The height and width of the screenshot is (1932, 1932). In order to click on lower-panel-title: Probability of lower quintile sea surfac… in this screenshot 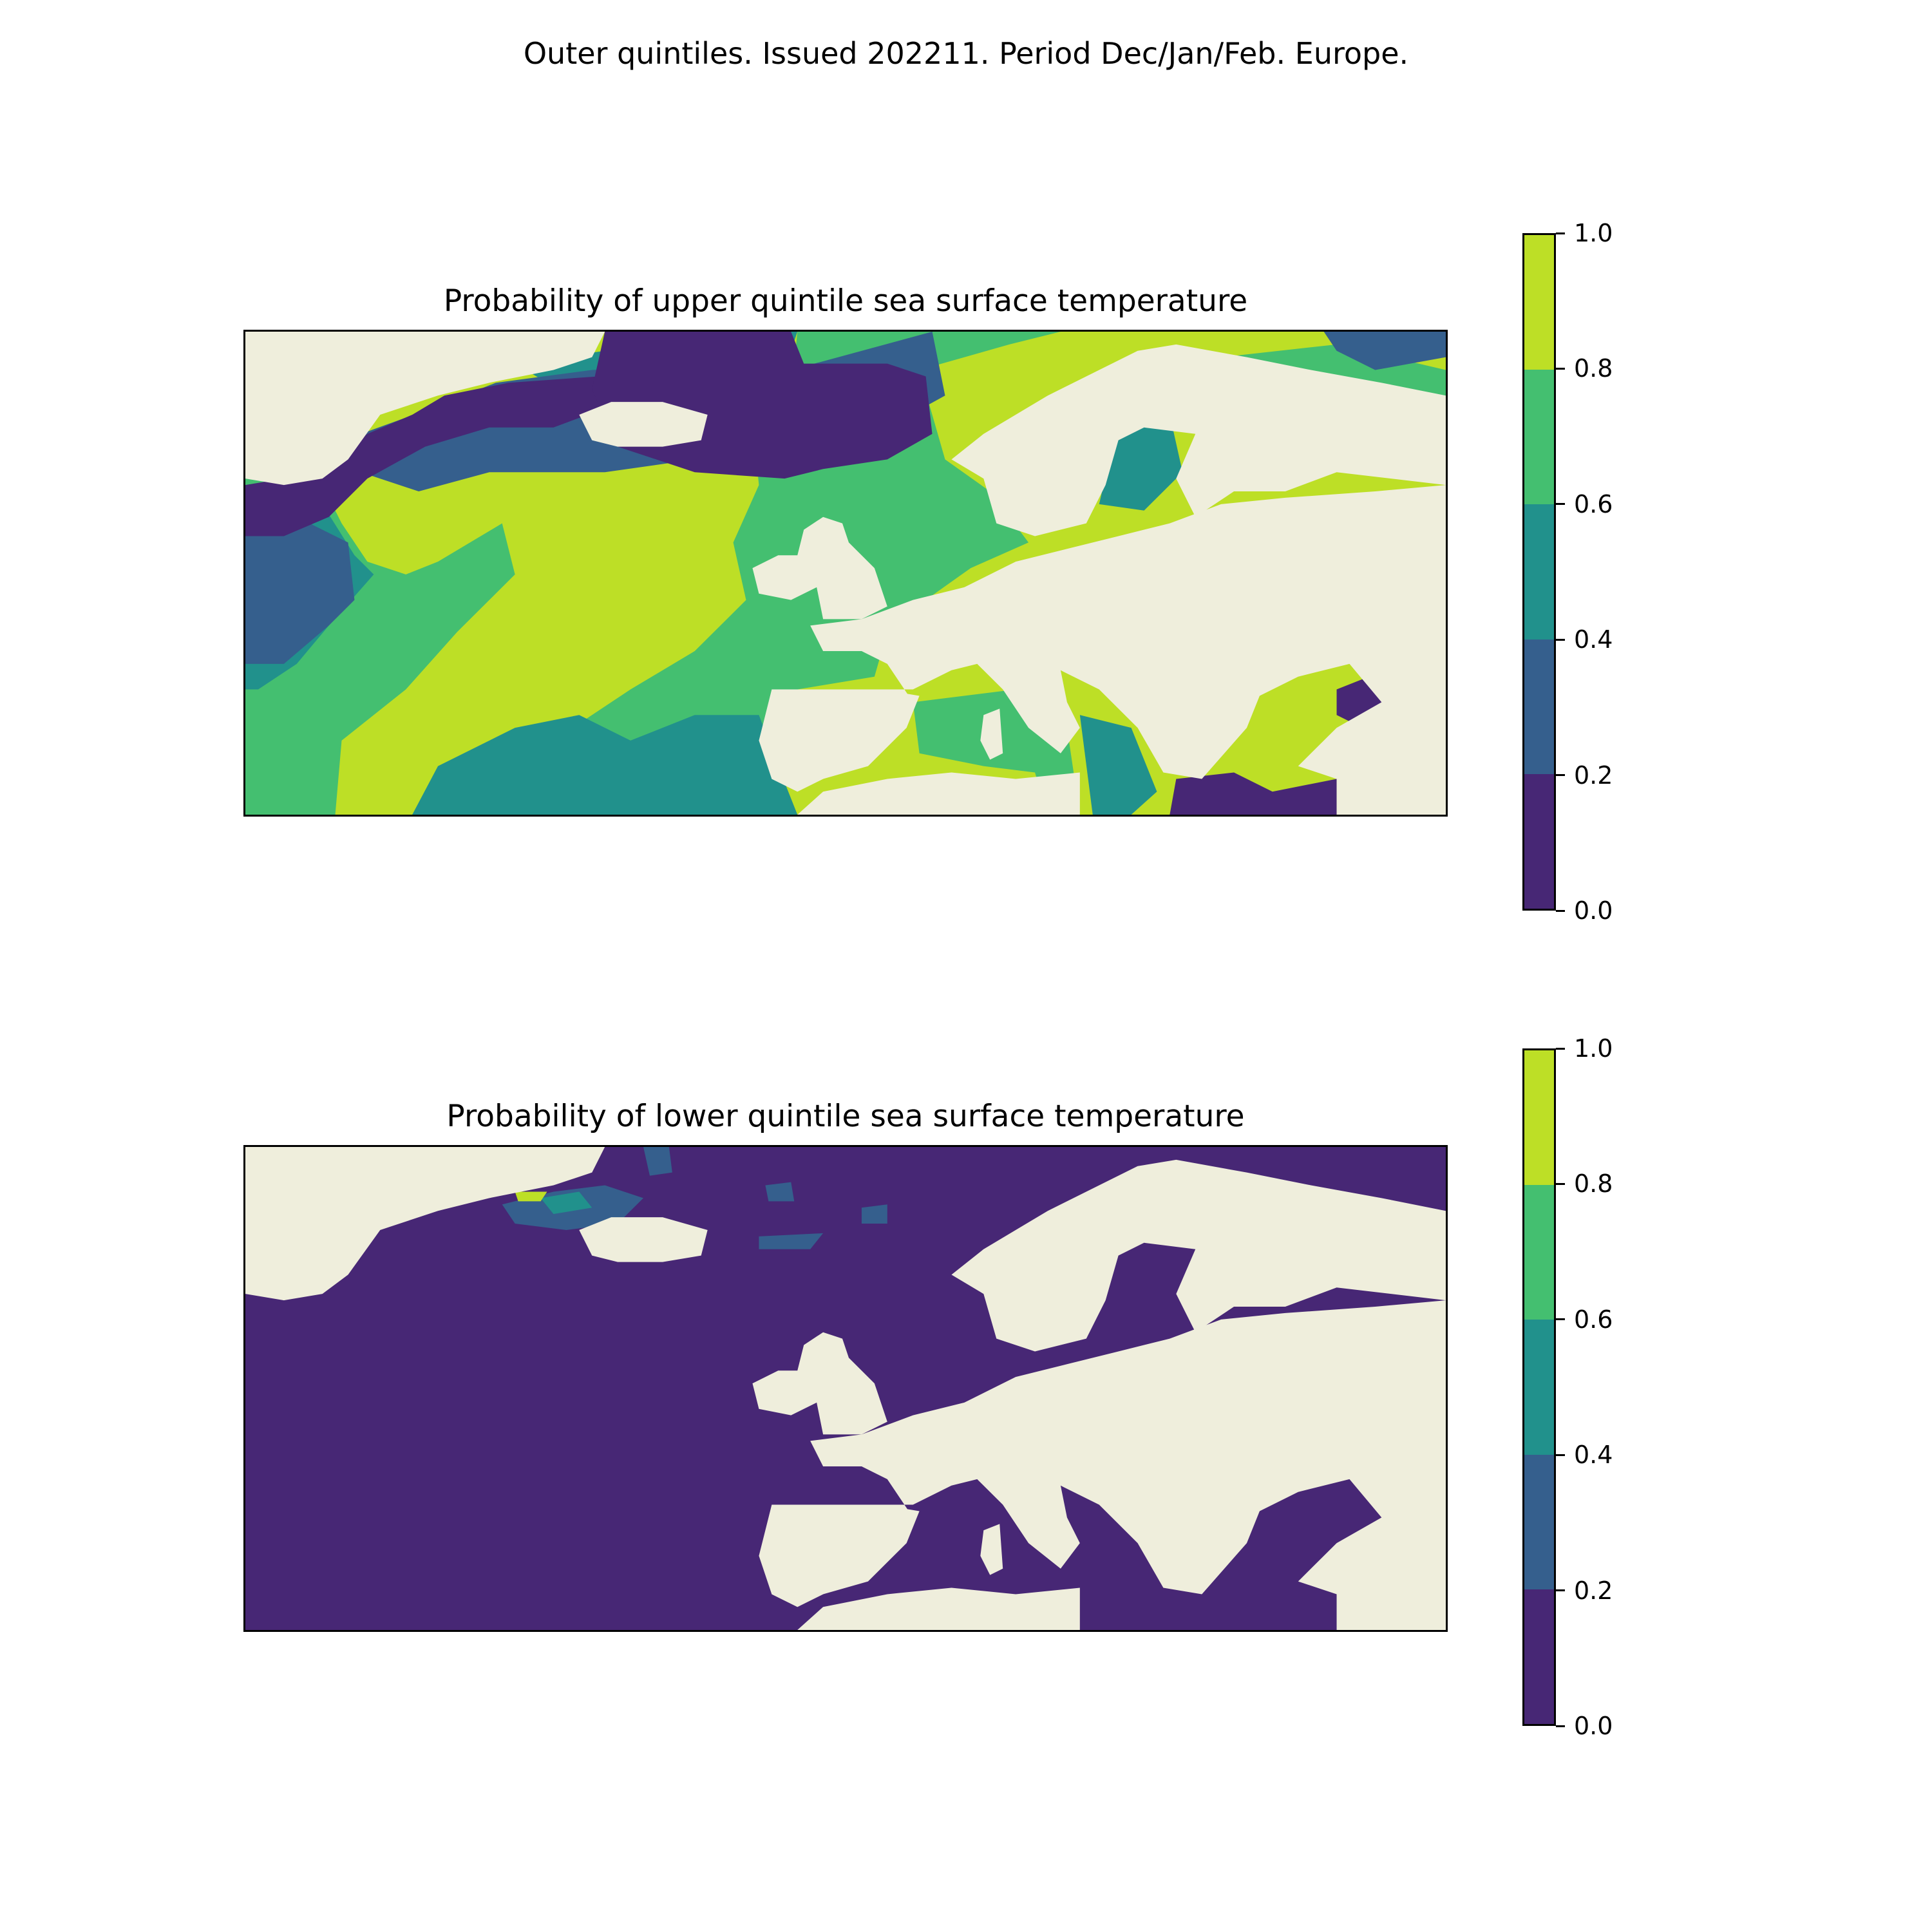, I will do `click(846, 1116)`.